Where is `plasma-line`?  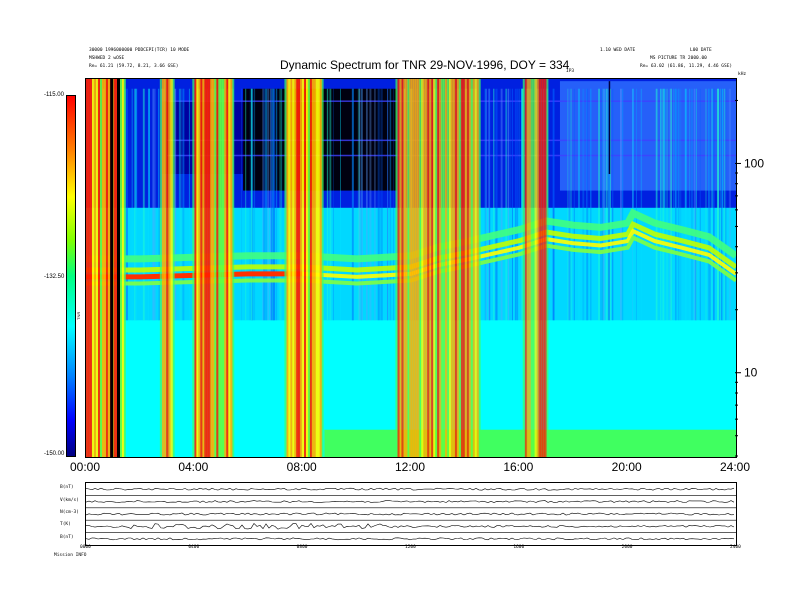
plasma-line is located at coordinates (411, 246).